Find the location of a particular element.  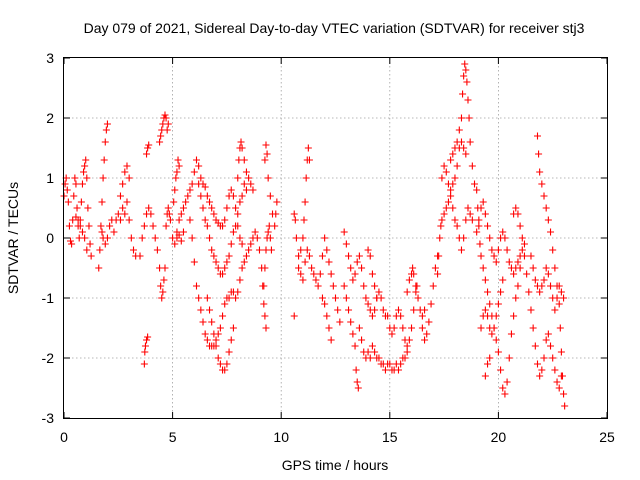

x-axis-label: GPS time / hours is located at coordinates (335, 465).